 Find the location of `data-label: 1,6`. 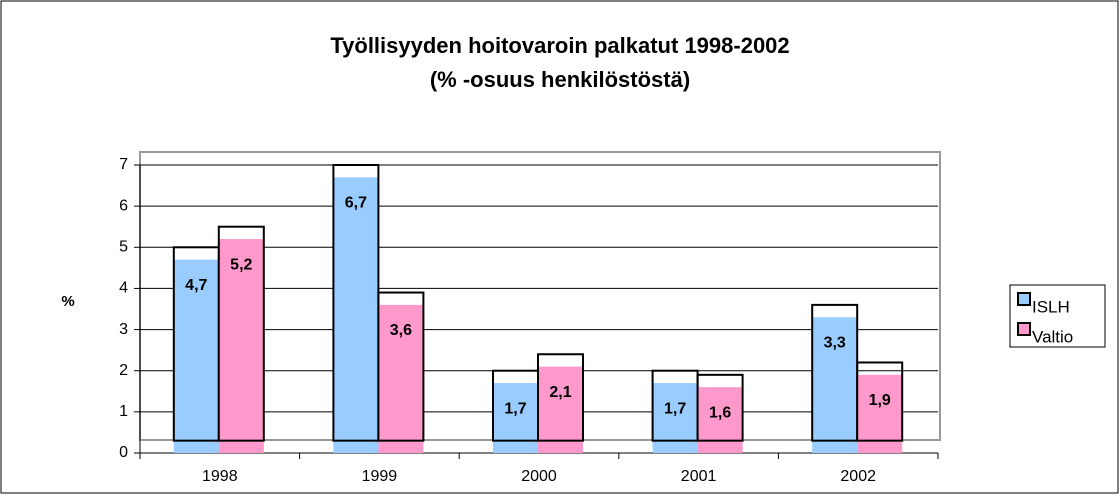

data-label: 1,6 is located at coordinates (720, 412).